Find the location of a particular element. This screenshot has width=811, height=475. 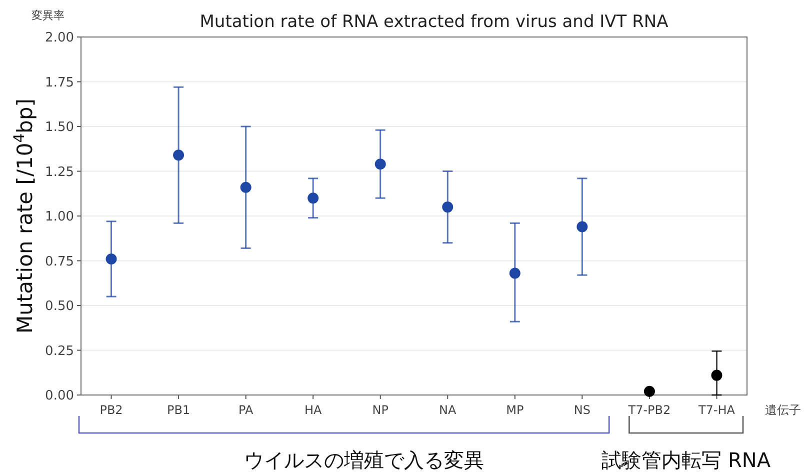

x-tick-label: NA is located at coordinates (448, 410).